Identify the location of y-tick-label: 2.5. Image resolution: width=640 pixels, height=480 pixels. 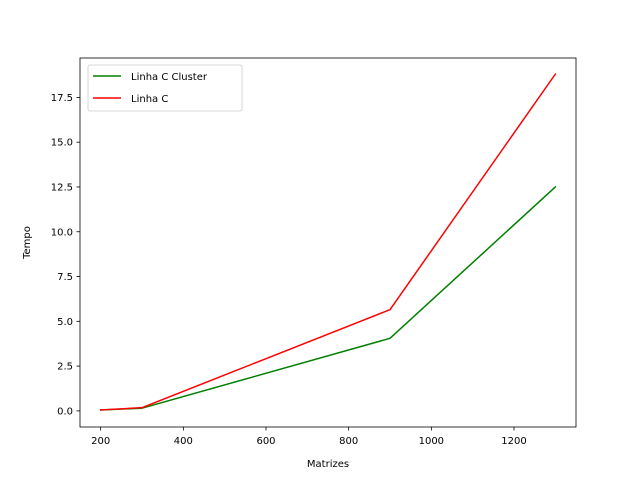
(65, 367).